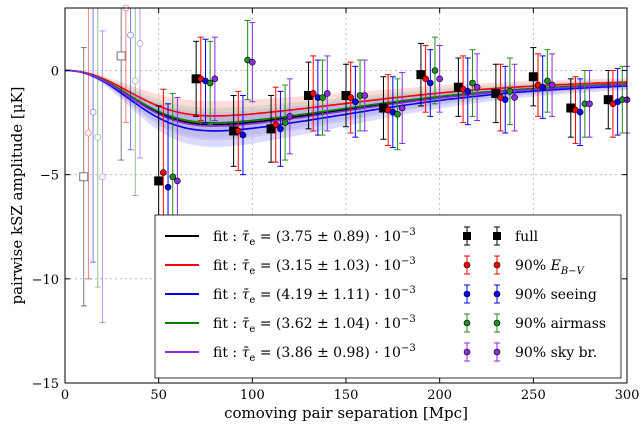 The image size is (643, 426). What do you see at coordinates (527, 237) in the screenshot?
I see `legend-point-label: full` at bounding box center [527, 237].